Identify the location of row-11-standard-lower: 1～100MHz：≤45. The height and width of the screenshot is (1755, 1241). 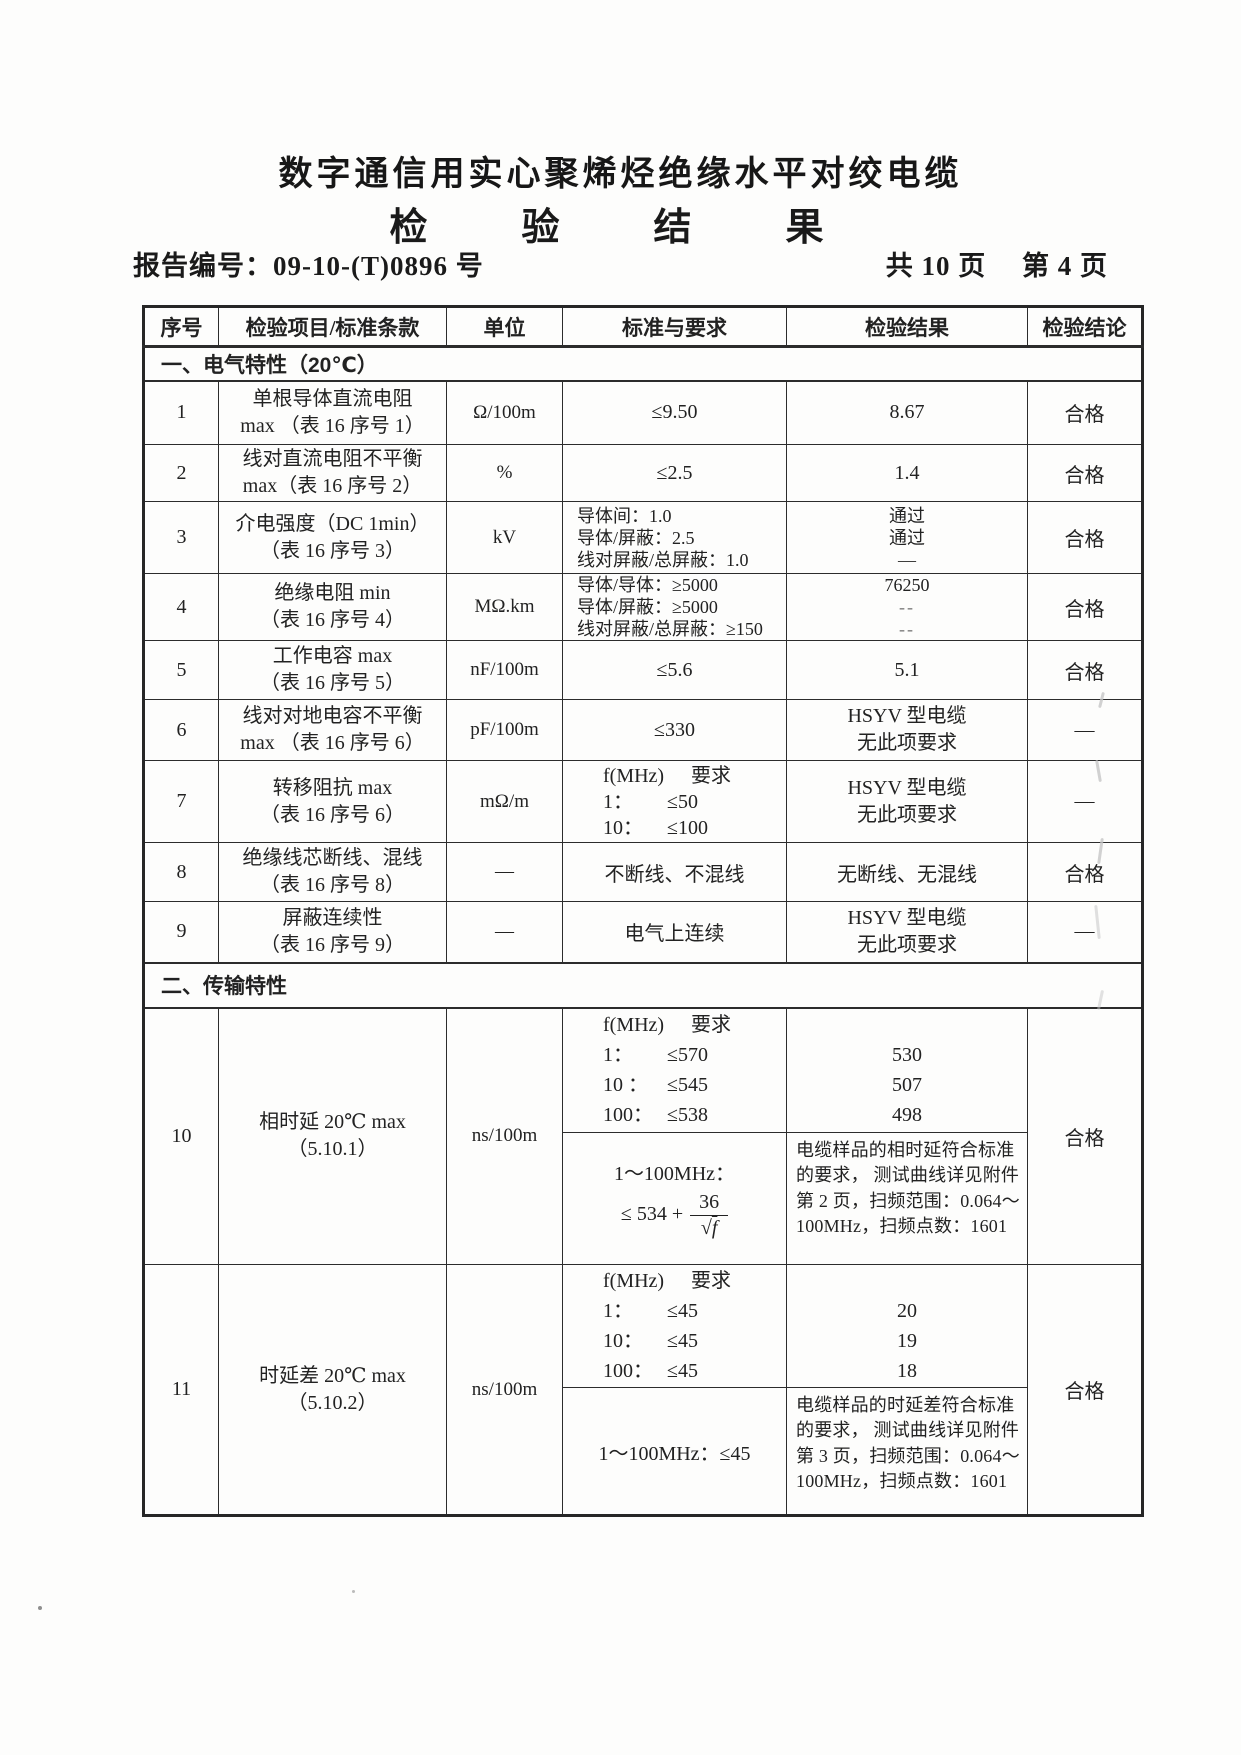
(674, 1451).